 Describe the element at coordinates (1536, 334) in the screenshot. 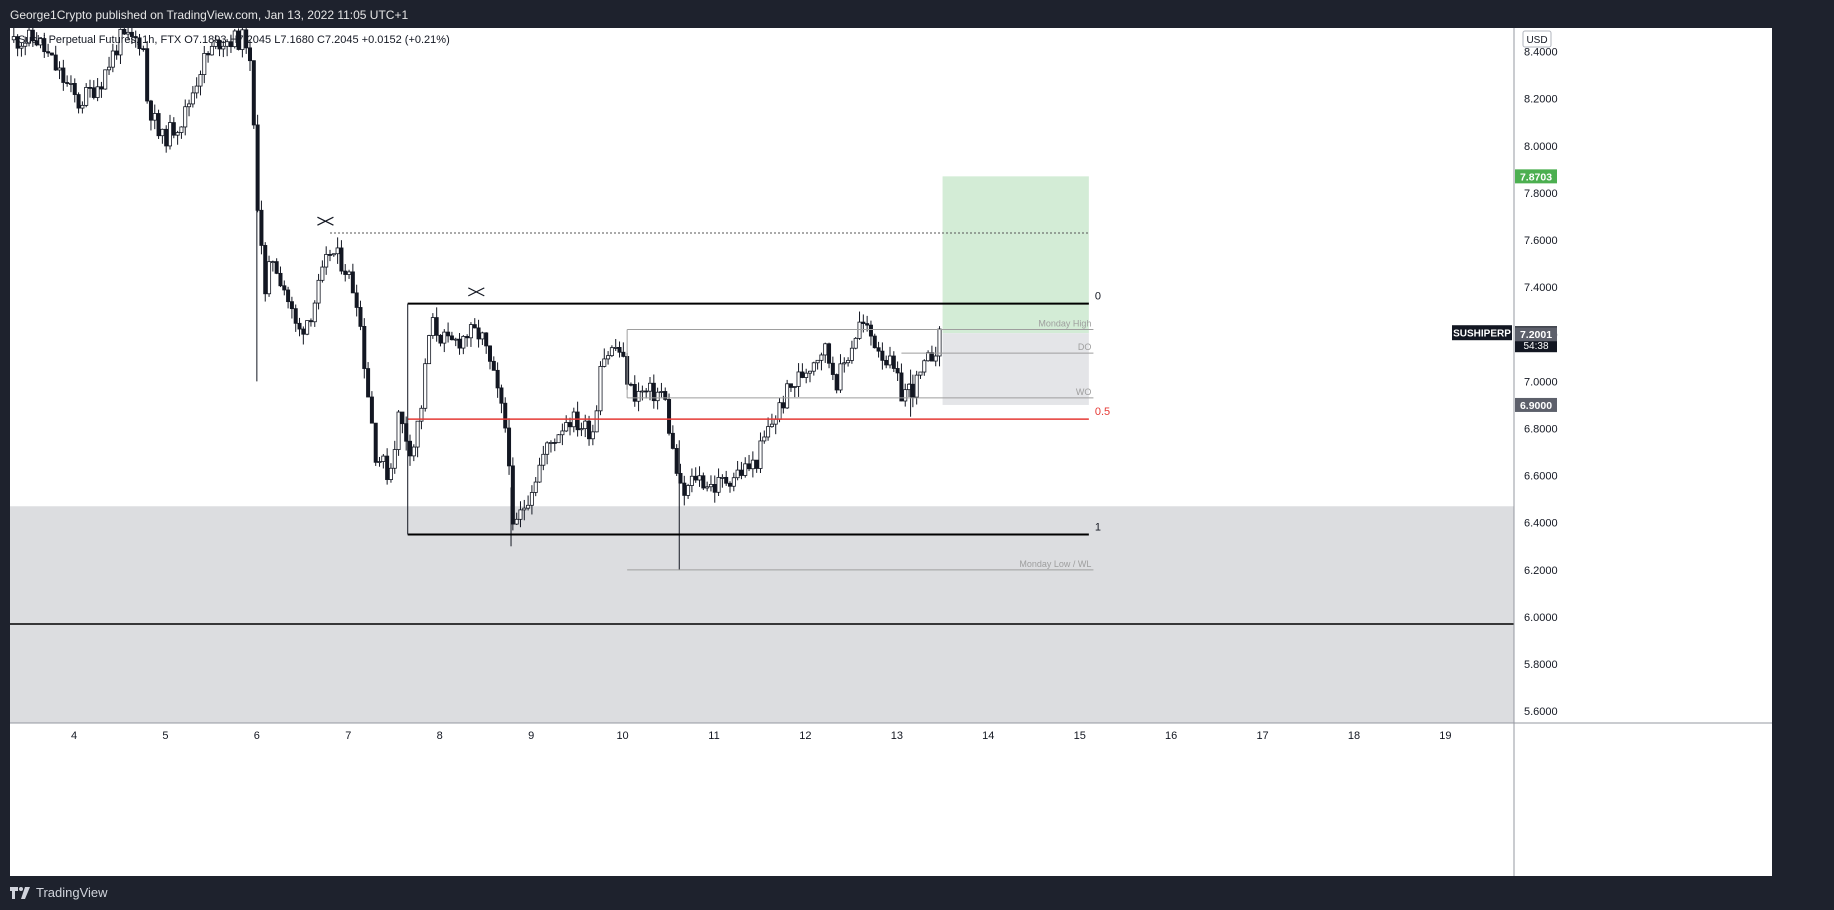

I see `price-tag` at that location.